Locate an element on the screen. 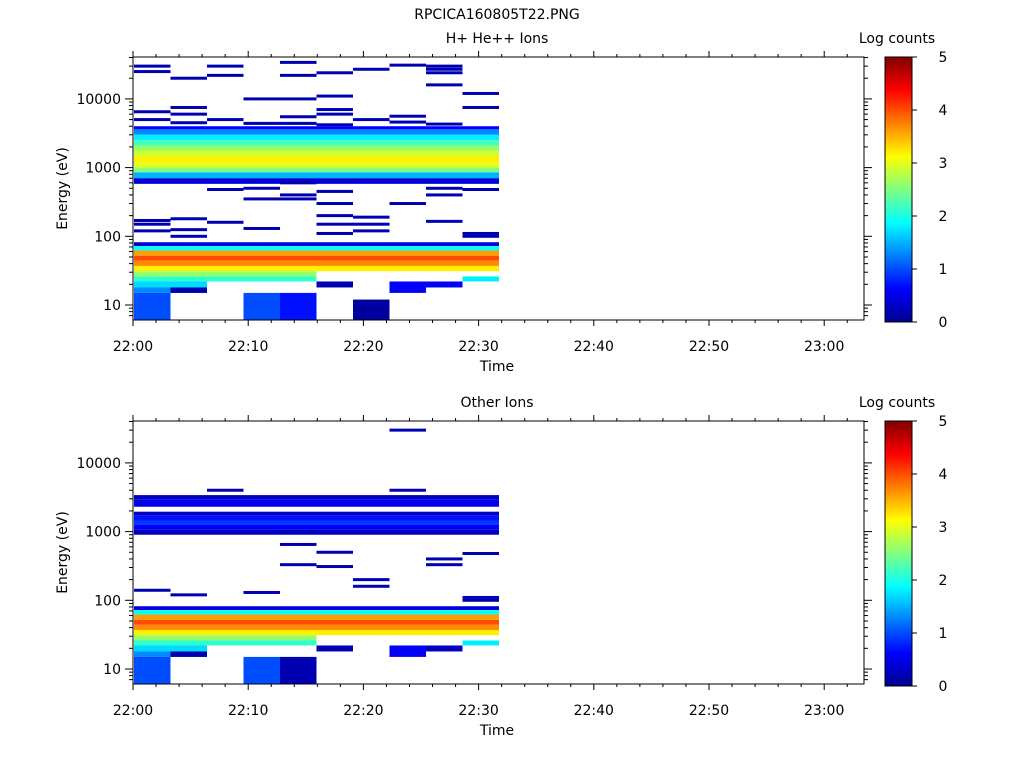 The image size is (1024, 768). x-tick-label: 22:10 is located at coordinates (248, 347).